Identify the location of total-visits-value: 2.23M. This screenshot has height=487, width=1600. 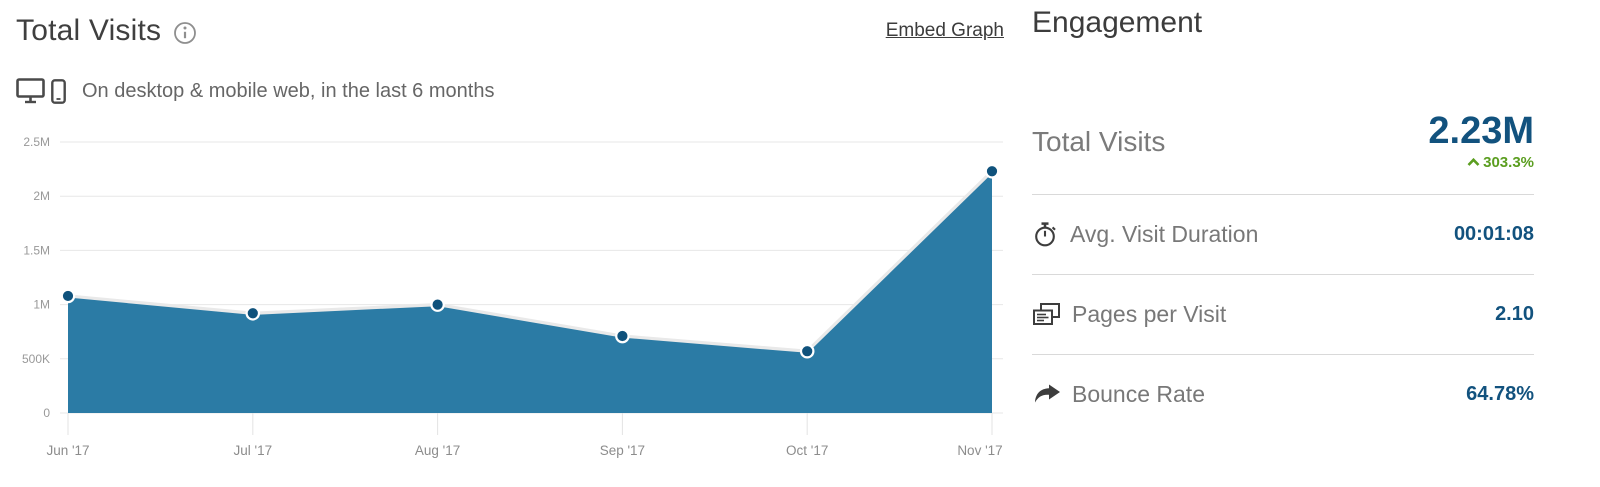
(1481, 131).